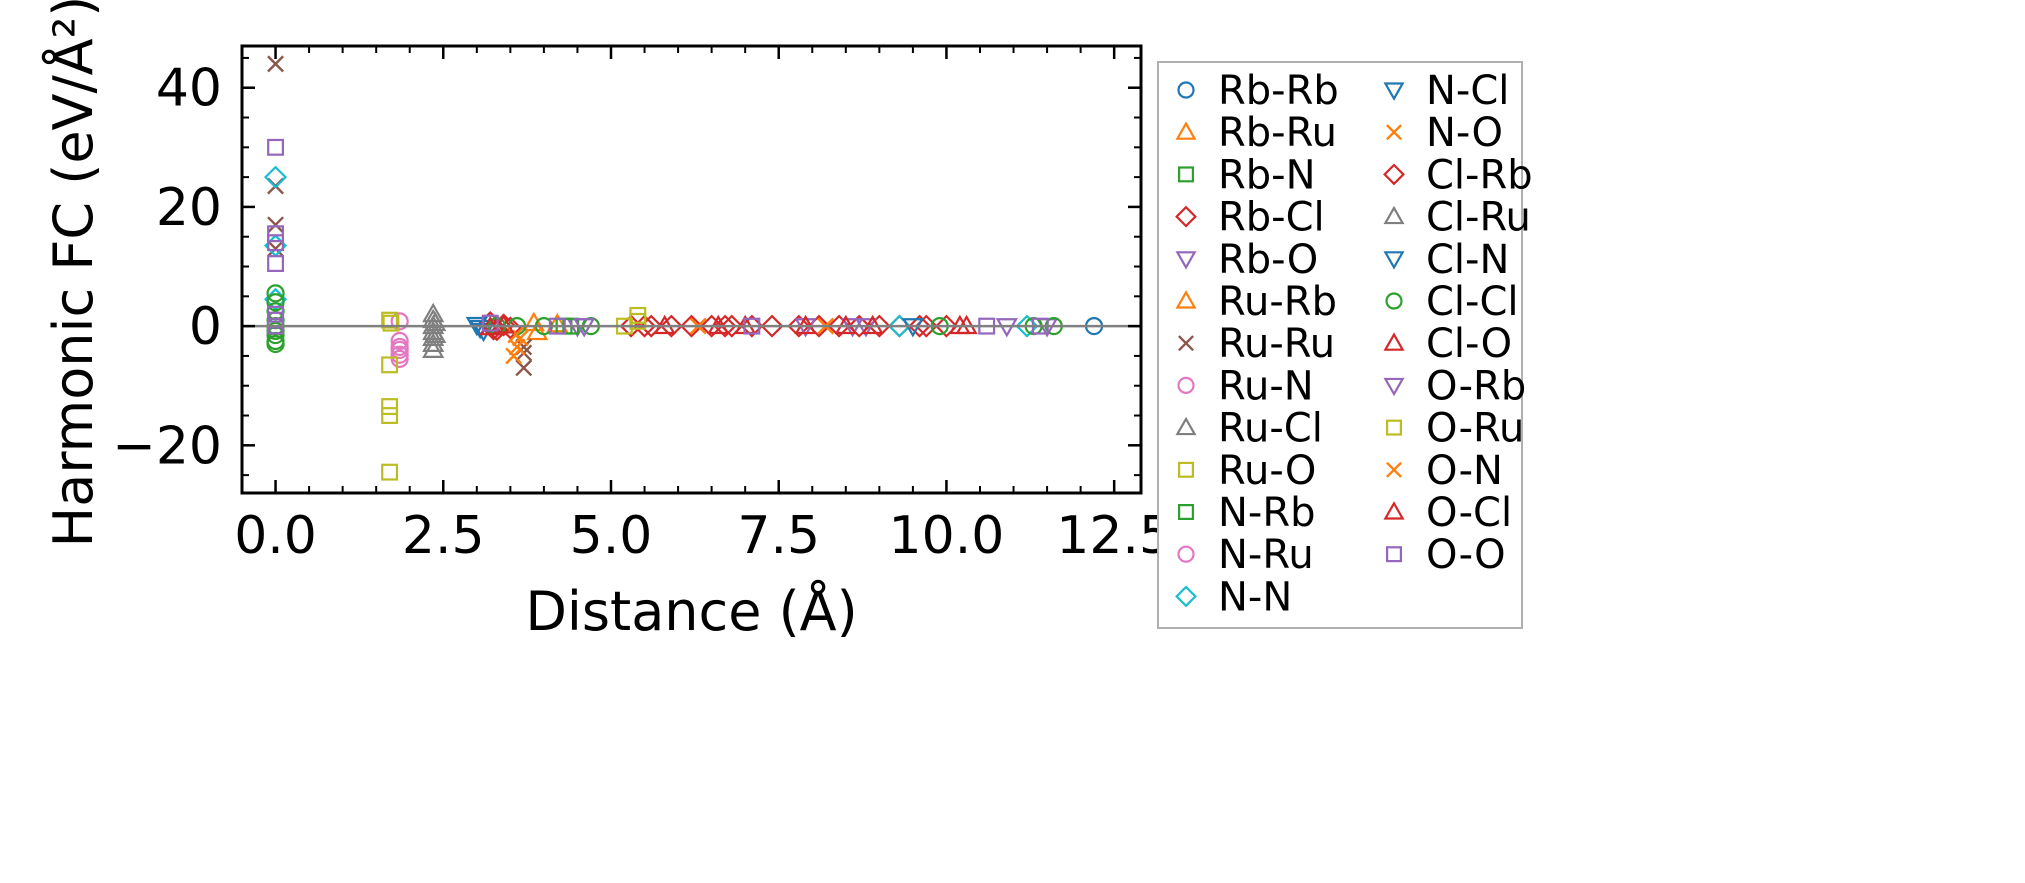 The image size is (2025, 883). I want to click on legend-label: N-O, so click(1464, 133).